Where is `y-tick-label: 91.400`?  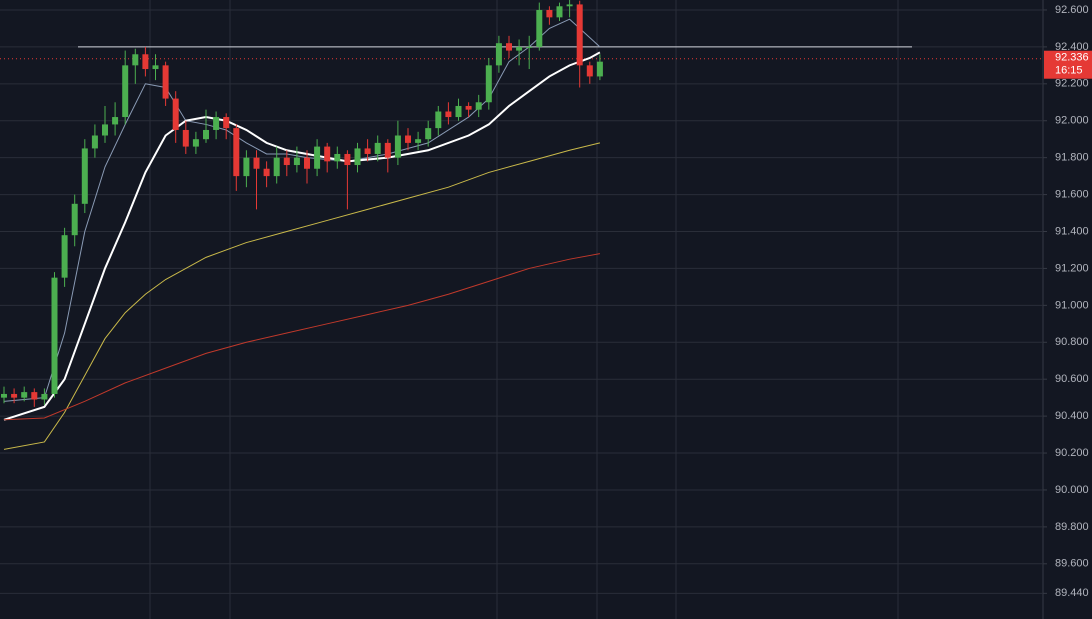
y-tick-label: 91.400 is located at coordinates (1072, 231).